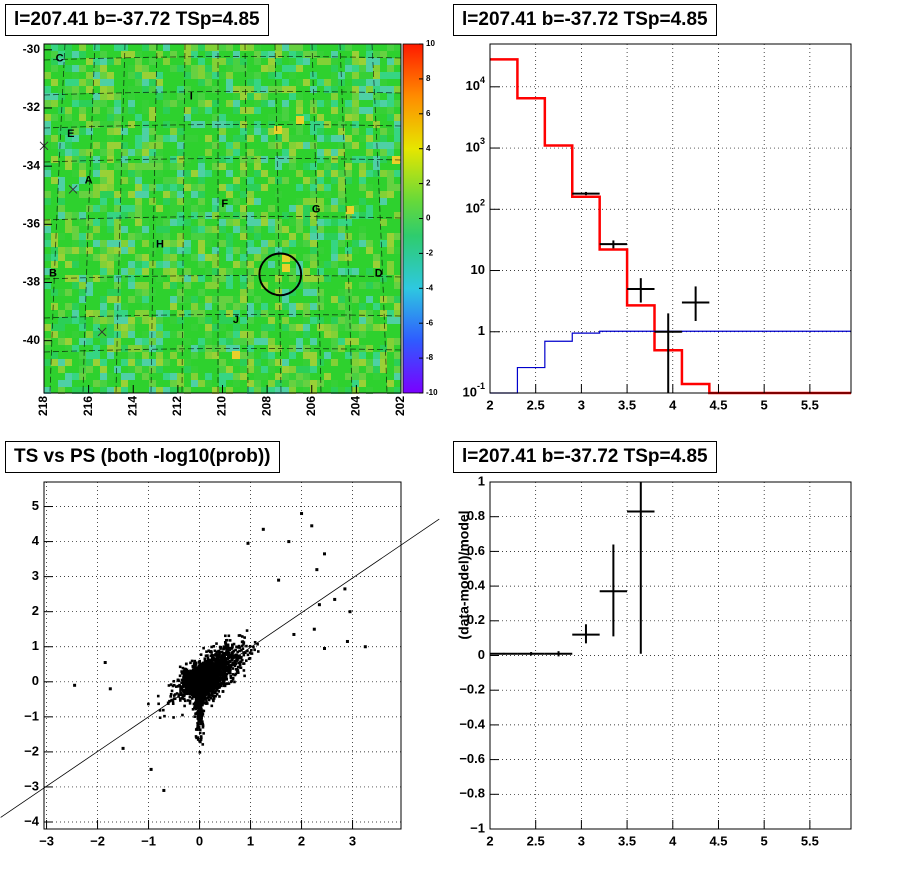  What do you see at coordinates (430, 357) in the screenshot?
I see `colorbar-tick-label: -8` at bounding box center [430, 357].